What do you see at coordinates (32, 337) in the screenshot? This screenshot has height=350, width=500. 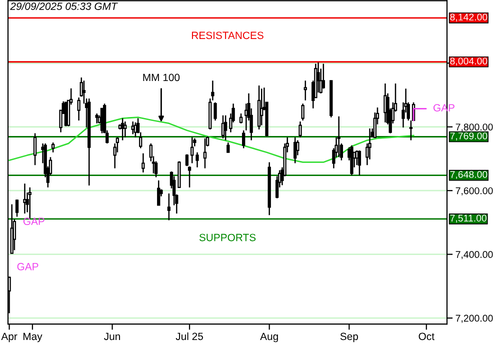 I see `x-tick-label: May` at bounding box center [32, 337].